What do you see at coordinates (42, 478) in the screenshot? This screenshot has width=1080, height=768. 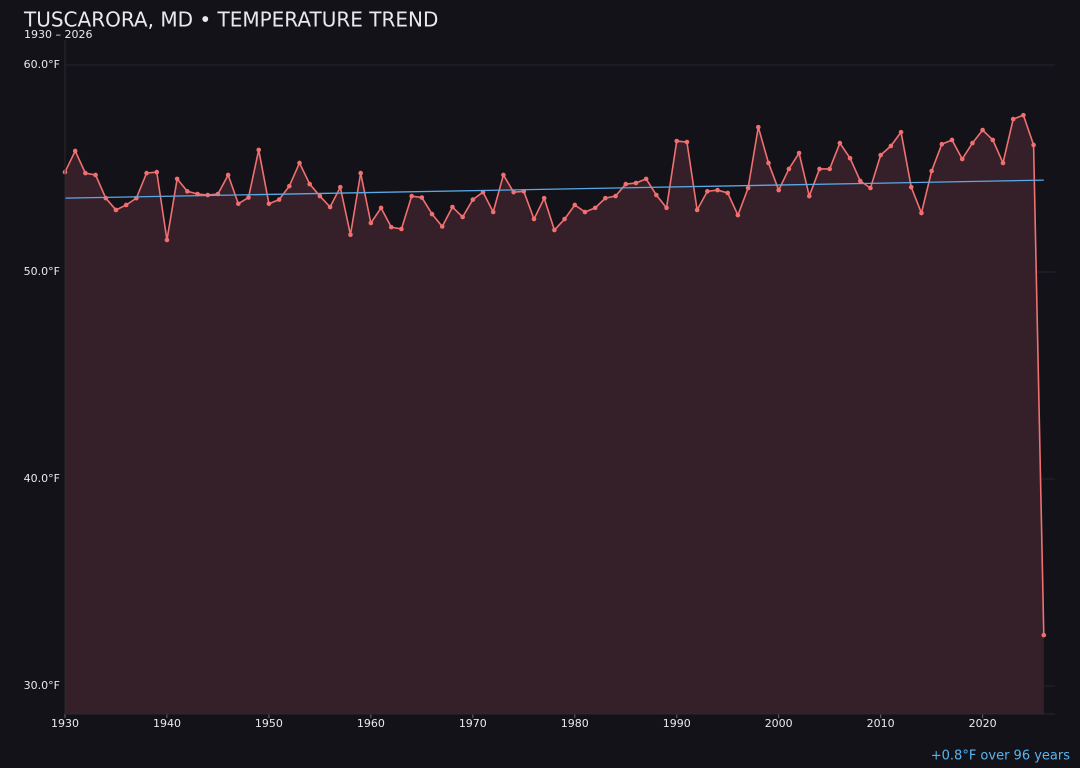 I see `y-tick-label: 40.0°F` at bounding box center [42, 478].